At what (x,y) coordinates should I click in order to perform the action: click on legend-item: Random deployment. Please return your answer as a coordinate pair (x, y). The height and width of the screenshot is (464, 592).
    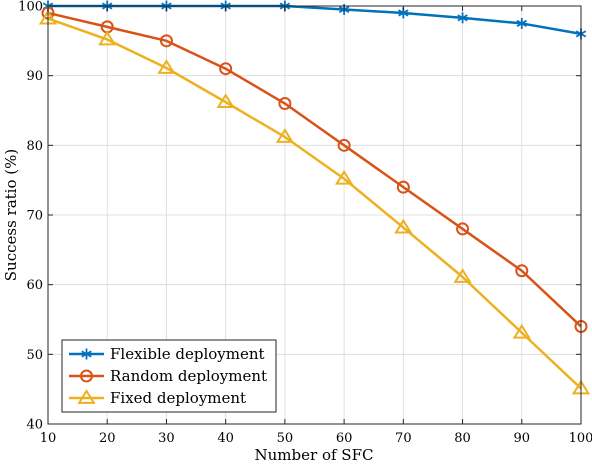
    Looking at the image, I should click on (168, 376).